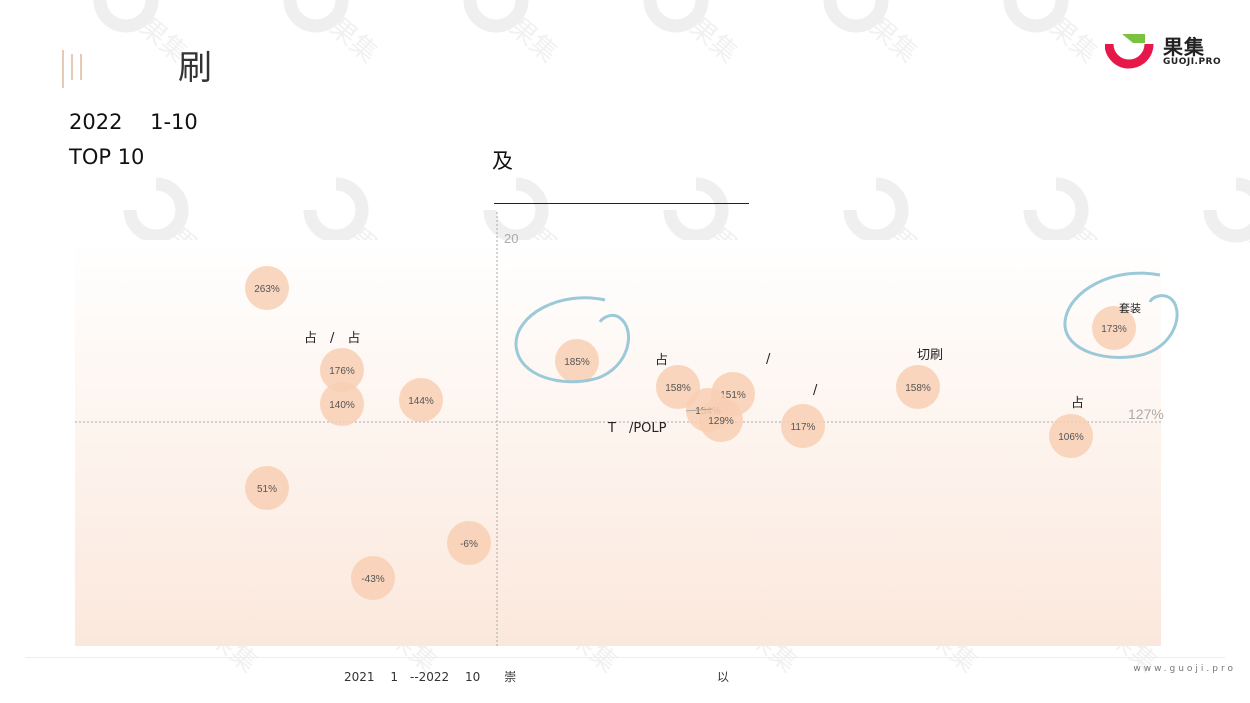 Image resolution: width=1250 pixels, height=703 pixels. I want to click on bubble-label: 263%, so click(267, 289).